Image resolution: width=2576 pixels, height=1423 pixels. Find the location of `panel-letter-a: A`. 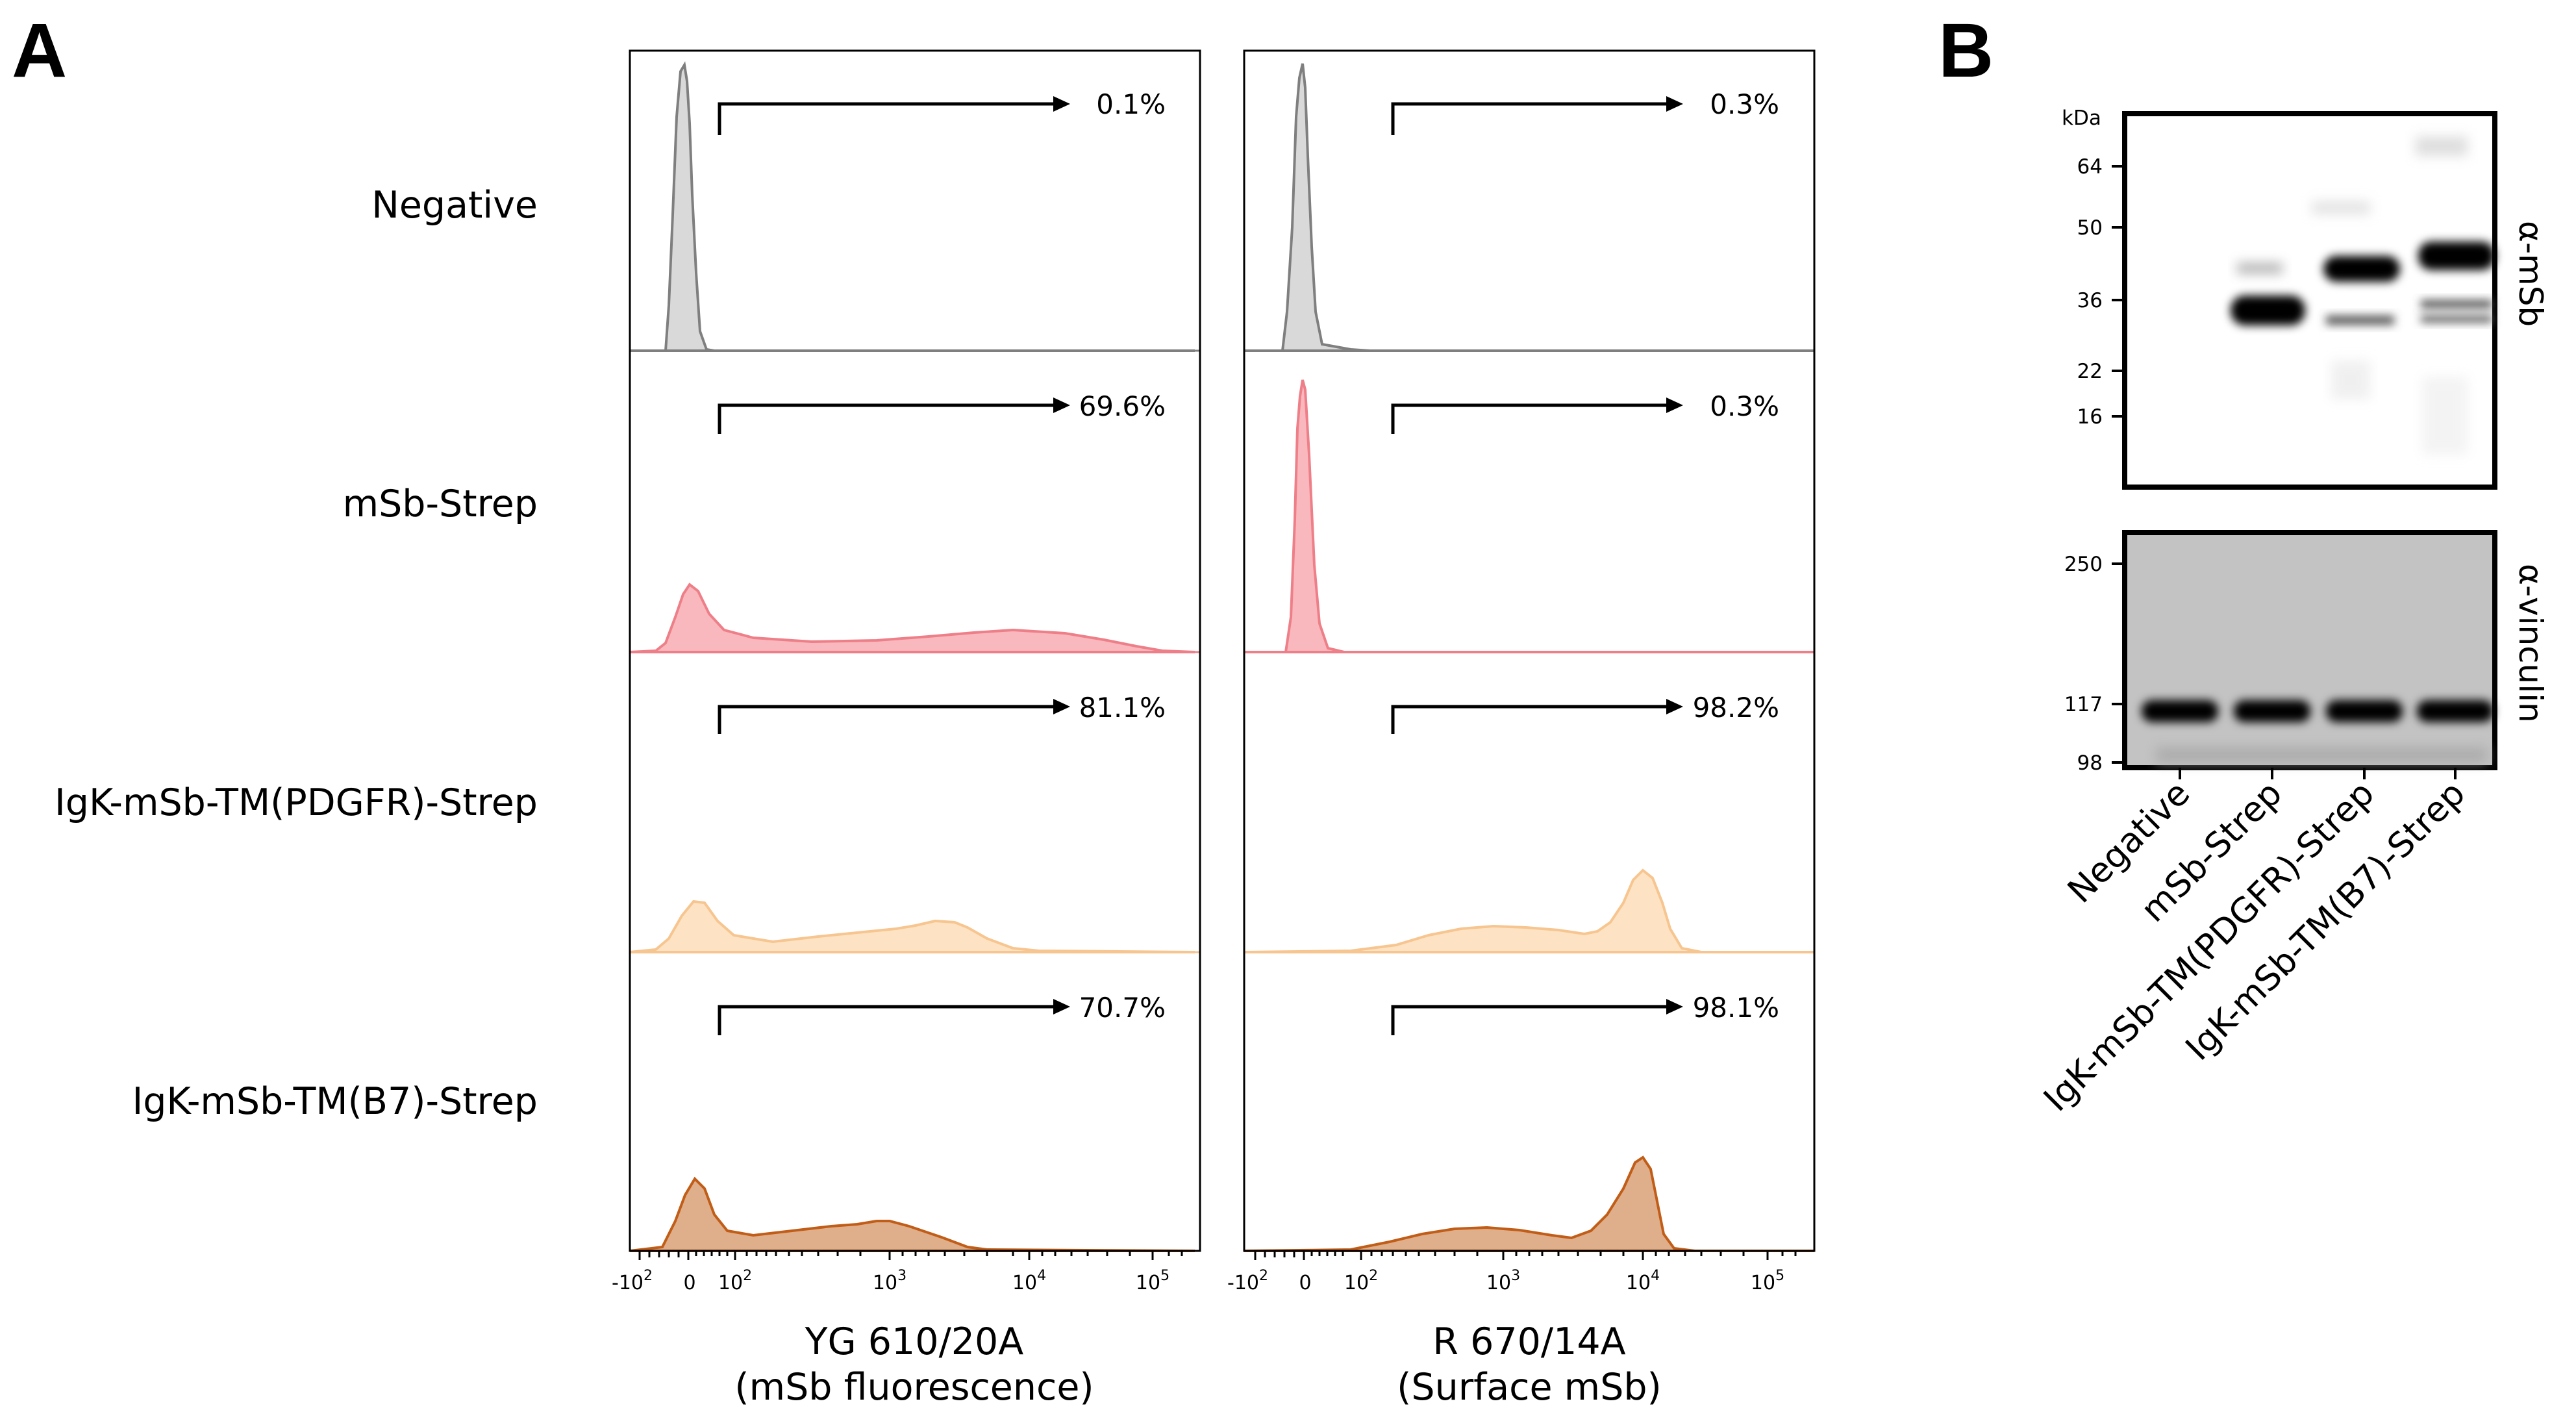

panel-letter-a: A is located at coordinates (39, 51).